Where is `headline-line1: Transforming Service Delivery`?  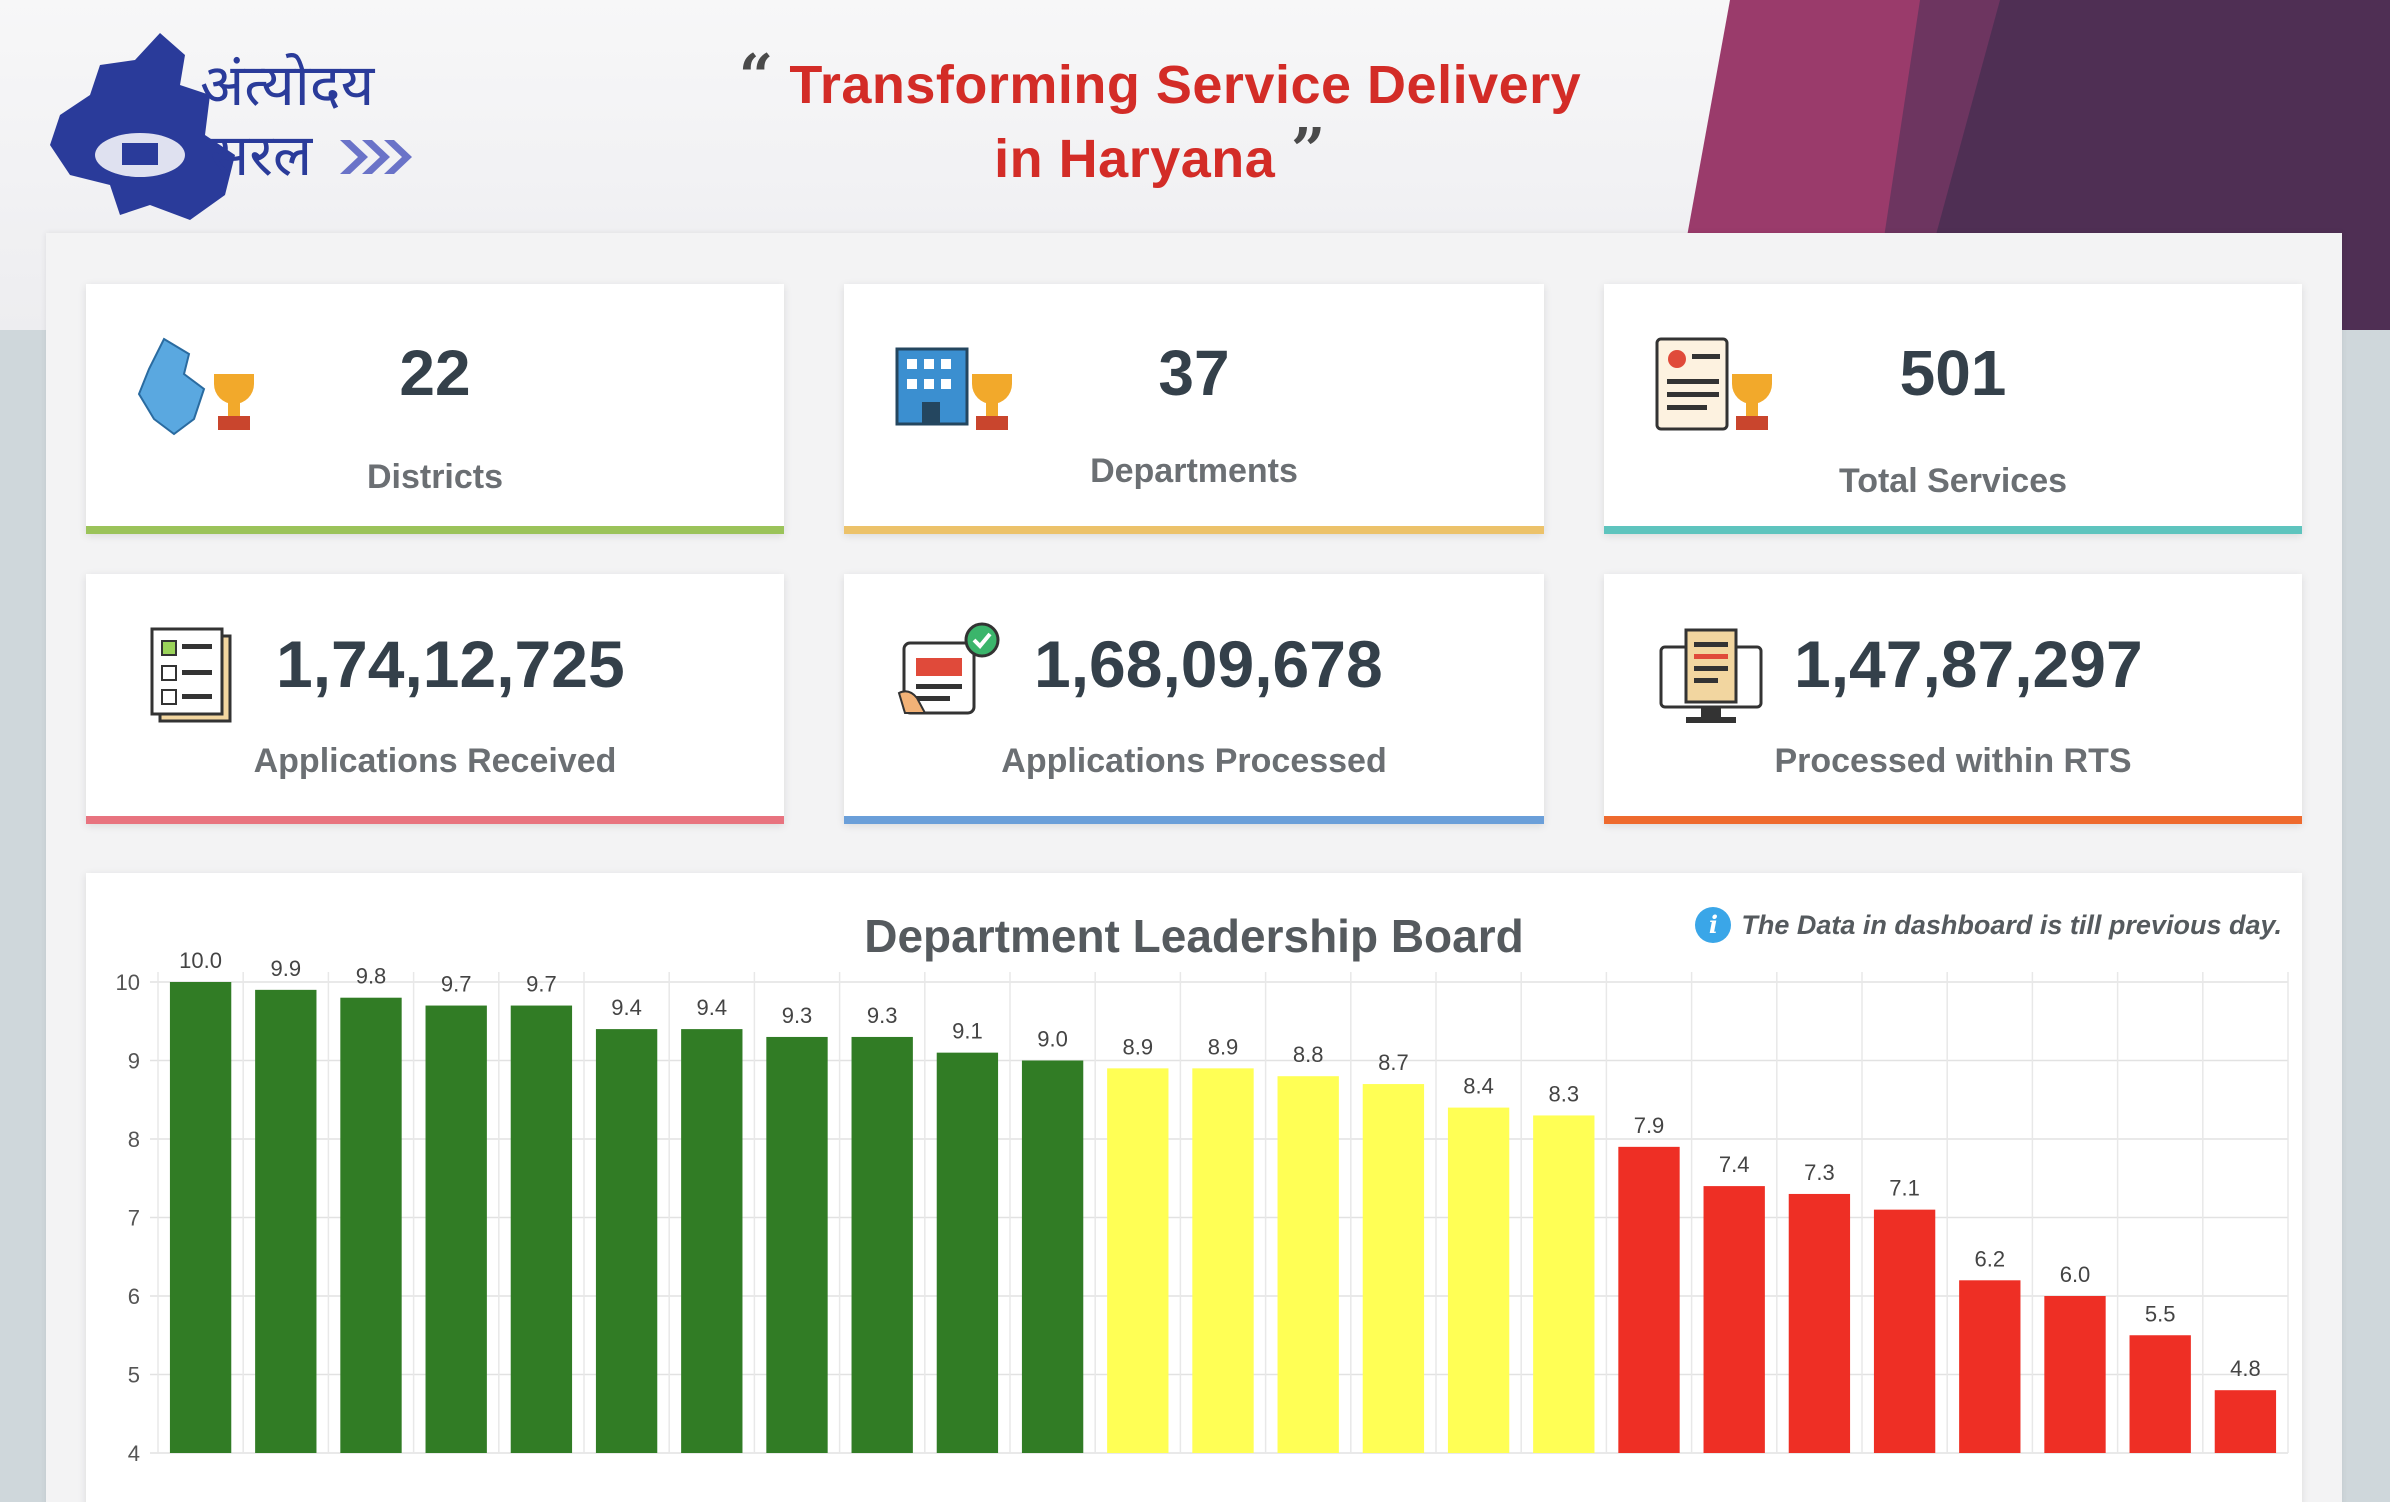
headline-line1: Transforming Service Delivery is located at coordinates (1185, 85).